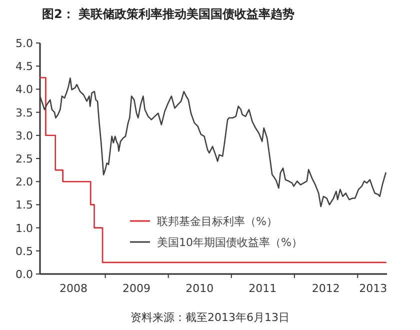 This screenshot has height=330, width=420. Describe the element at coordinates (136, 288) in the screenshot. I see `x-tick-label: 2009` at that location.